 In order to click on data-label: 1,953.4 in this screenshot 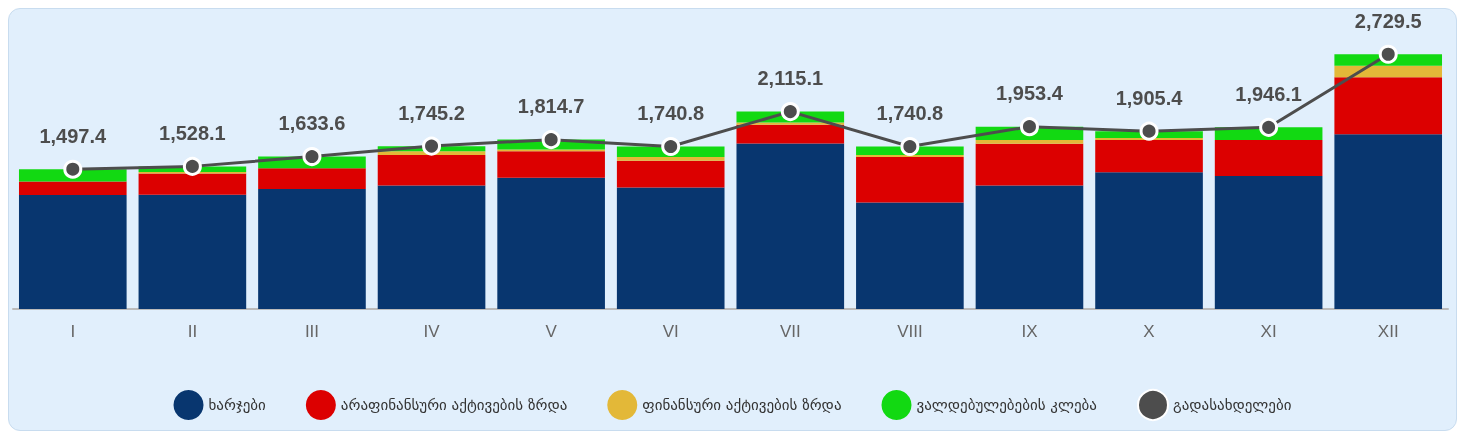, I will do `click(1030, 93)`.